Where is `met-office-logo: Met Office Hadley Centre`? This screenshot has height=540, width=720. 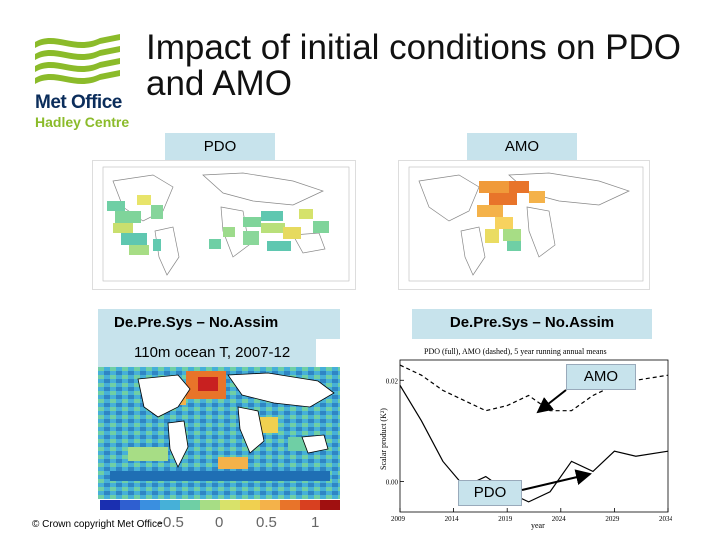
met-office-logo: Met Office Hadley Centre is located at coordinates (80, 80).